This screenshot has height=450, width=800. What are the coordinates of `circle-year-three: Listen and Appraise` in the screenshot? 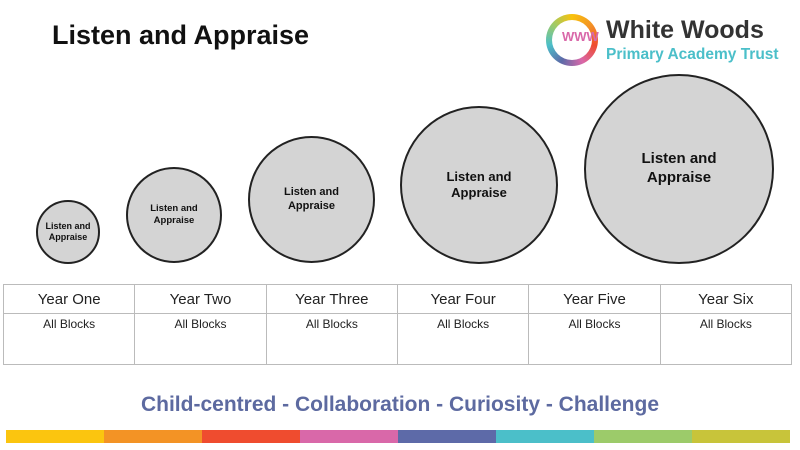 It's located at (311, 199).